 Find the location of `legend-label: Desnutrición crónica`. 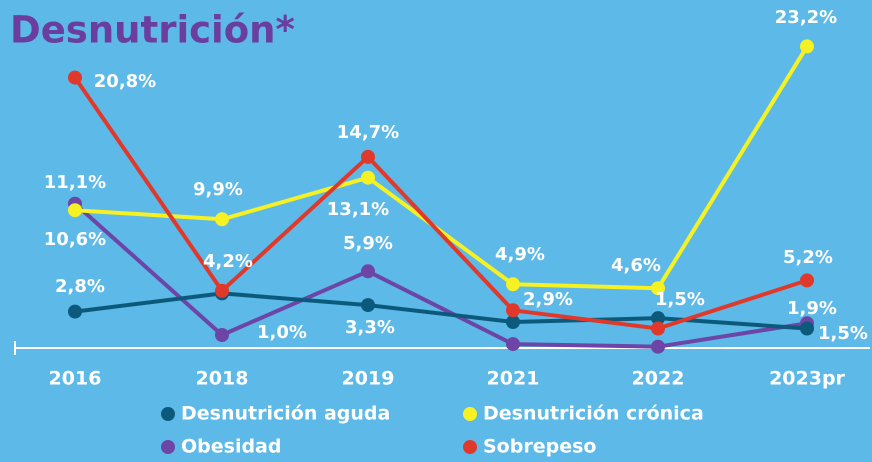

legend-label: Desnutrición crónica is located at coordinates (593, 414).